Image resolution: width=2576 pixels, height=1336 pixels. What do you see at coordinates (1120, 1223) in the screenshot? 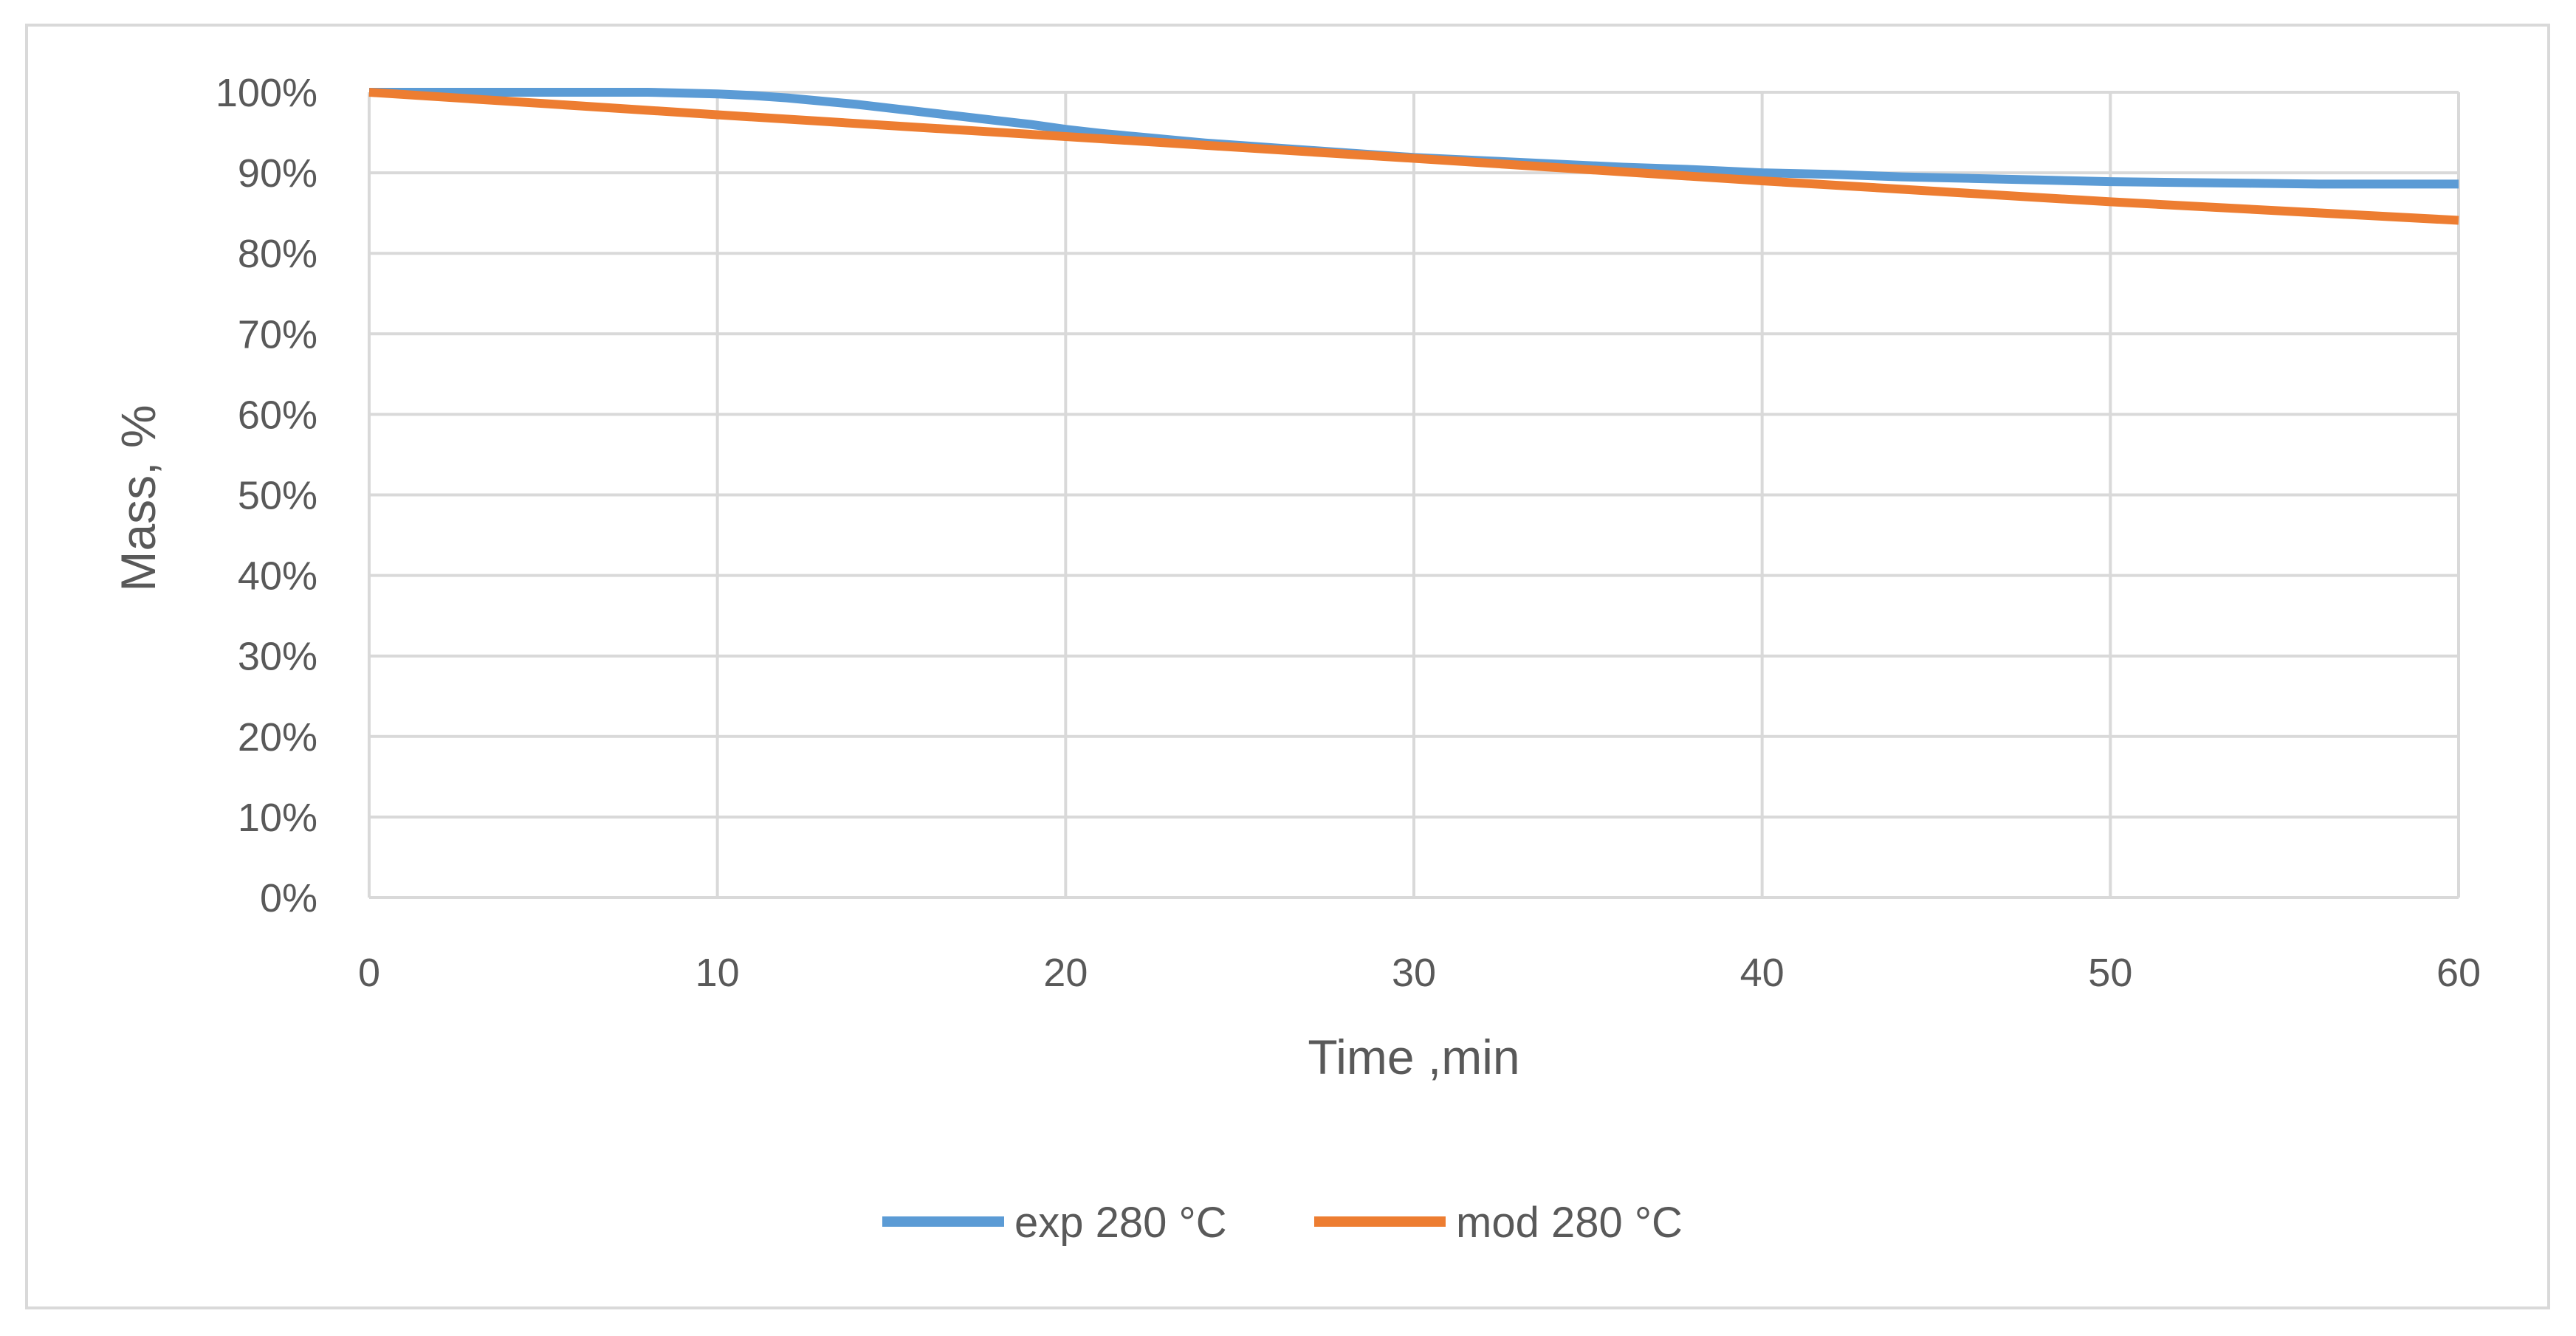
I see `legend-label-exp: exp 280 °C` at bounding box center [1120, 1223].